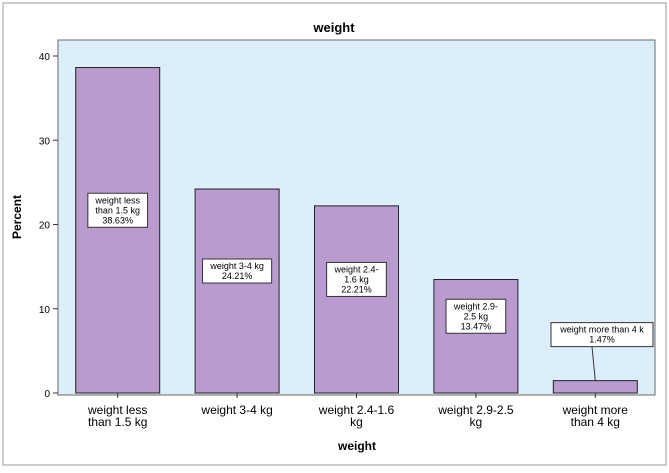 This screenshot has height=473, width=669. Describe the element at coordinates (47, 394) in the screenshot. I see `y-tick-label: 0` at that location.